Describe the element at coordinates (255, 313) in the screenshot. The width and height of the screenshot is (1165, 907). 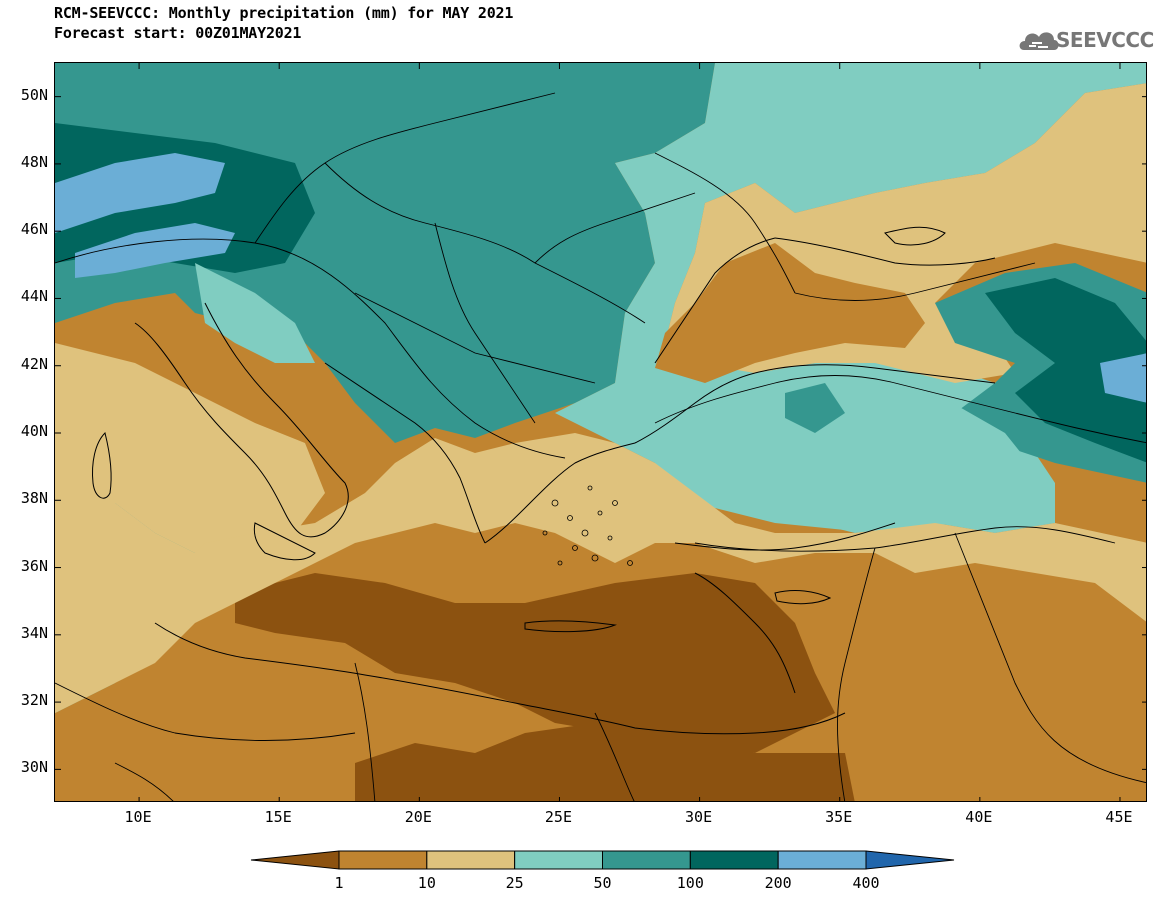
I see `field-25-50-adriatic` at that location.